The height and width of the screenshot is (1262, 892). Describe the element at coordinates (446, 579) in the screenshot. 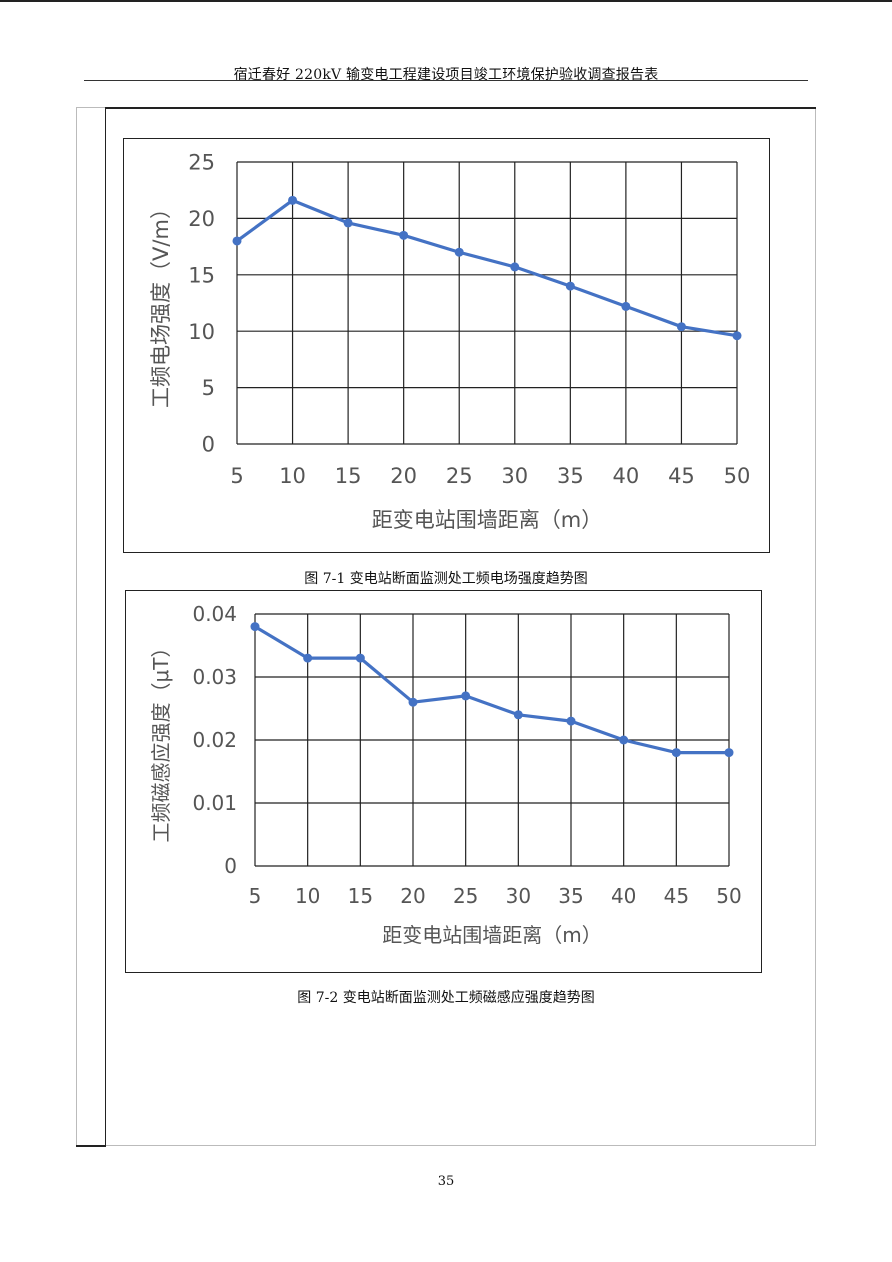

I see `figure-7-1-caption: 图 7-1 变电站断面监测处工频电场强度趋势图` at that location.